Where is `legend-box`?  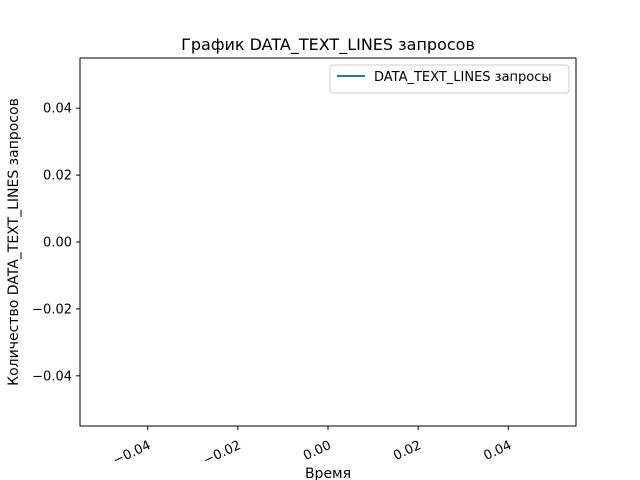
legend-box is located at coordinates (449, 79).